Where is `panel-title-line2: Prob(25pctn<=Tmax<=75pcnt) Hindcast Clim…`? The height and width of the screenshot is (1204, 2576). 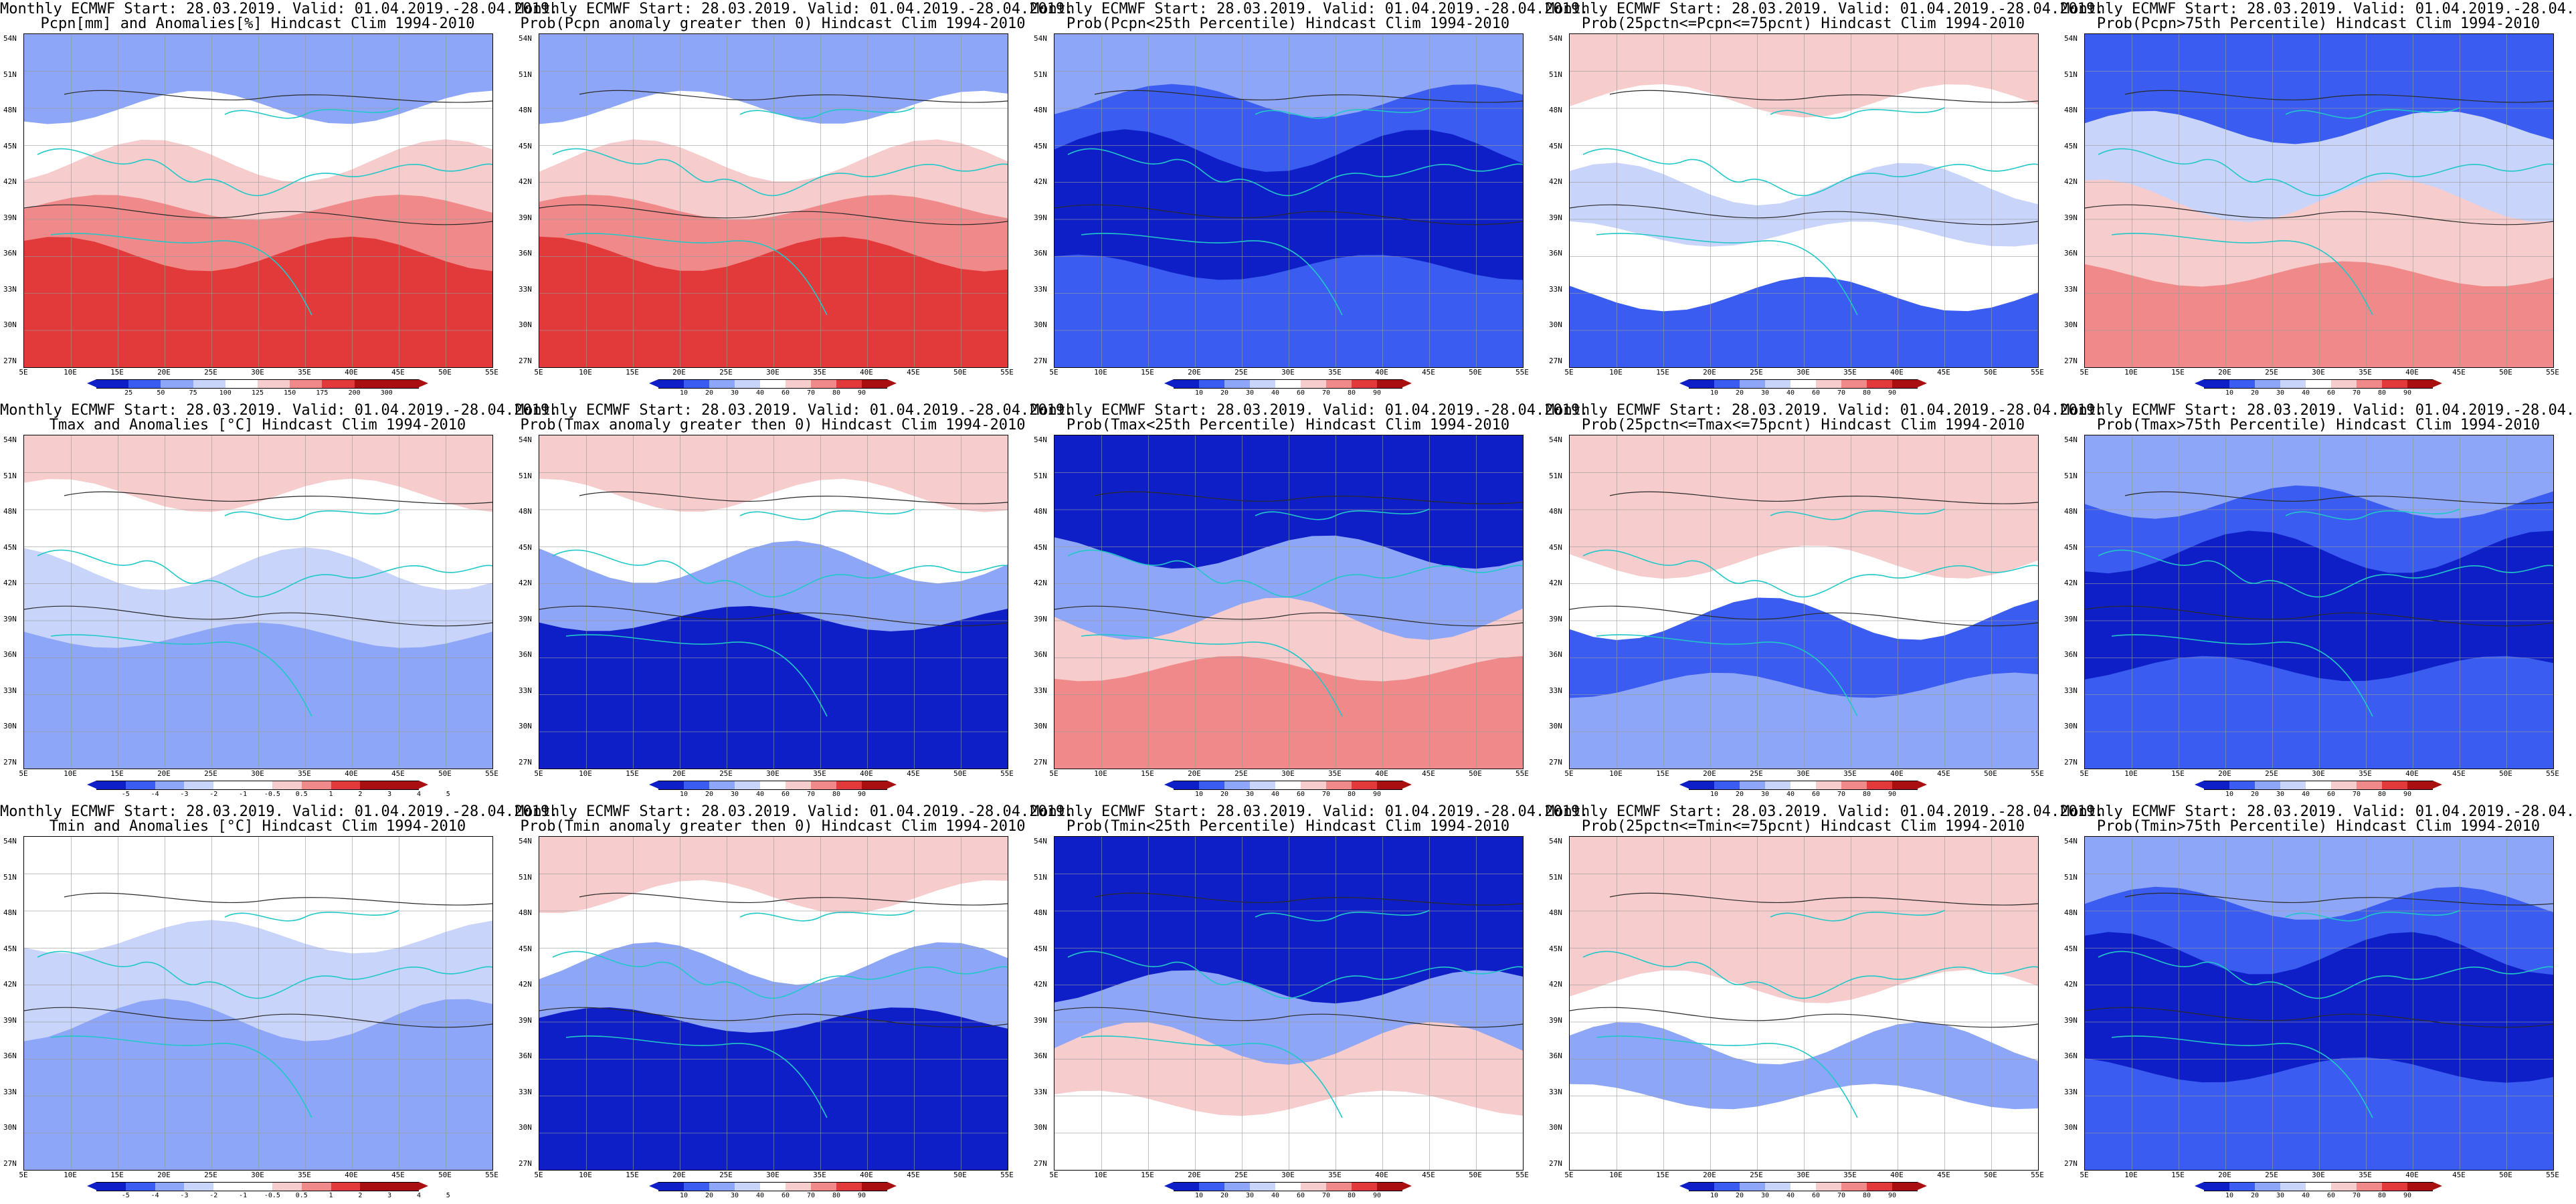 panel-title-line2: Prob(25pctn<=Tmax<=75pcnt) Hindcast Clim… is located at coordinates (1803, 425).